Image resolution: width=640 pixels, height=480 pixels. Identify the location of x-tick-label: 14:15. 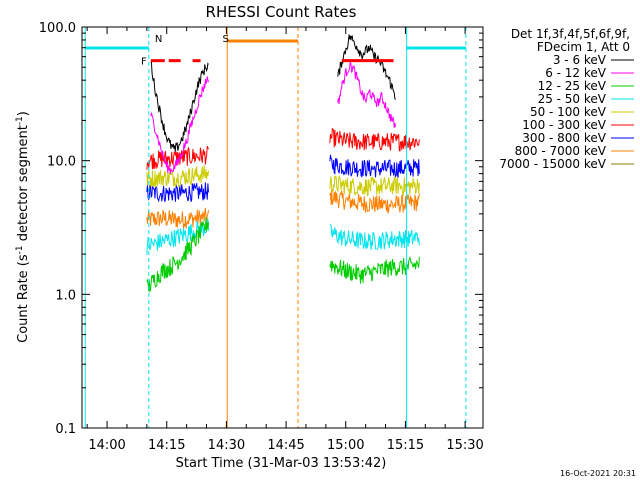
(166, 445).